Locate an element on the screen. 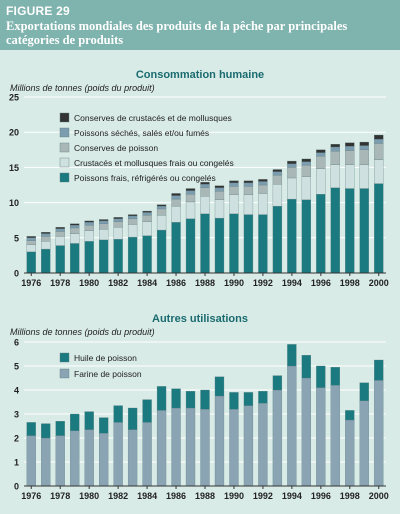  legend-label: Conserves de crustacés et de mollusques is located at coordinates (153, 118).